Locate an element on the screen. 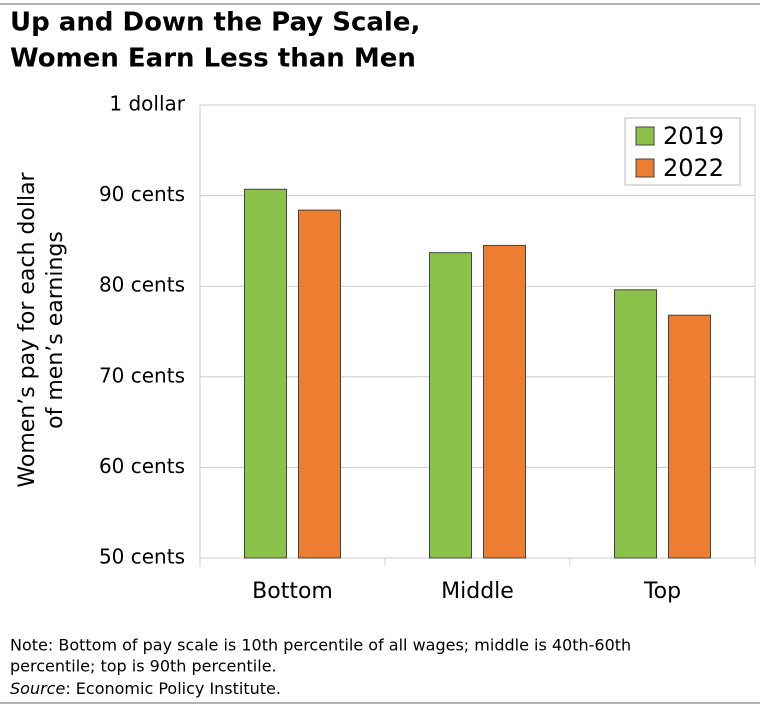 This screenshot has width=760, height=712. legend-label: 2022 is located at coordinates (693, 168).